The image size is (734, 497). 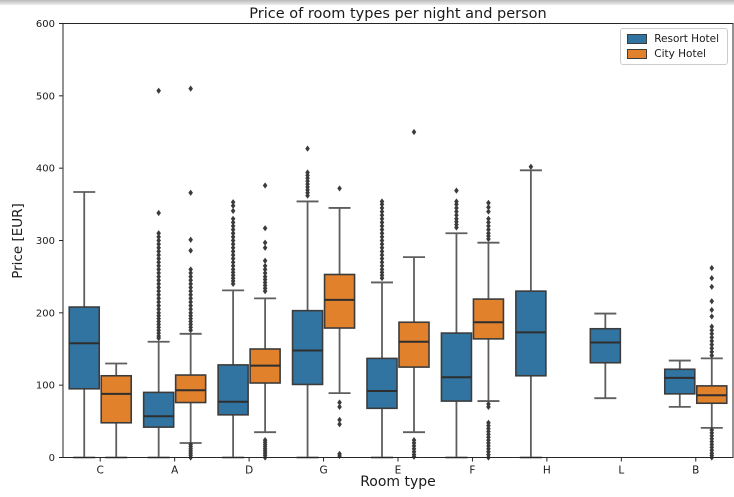 What do you see at coordinates (673, 54) in the screenshot?
I see `legend-entry-city-hotel: City Hotel` at bounding box center [673, 54].